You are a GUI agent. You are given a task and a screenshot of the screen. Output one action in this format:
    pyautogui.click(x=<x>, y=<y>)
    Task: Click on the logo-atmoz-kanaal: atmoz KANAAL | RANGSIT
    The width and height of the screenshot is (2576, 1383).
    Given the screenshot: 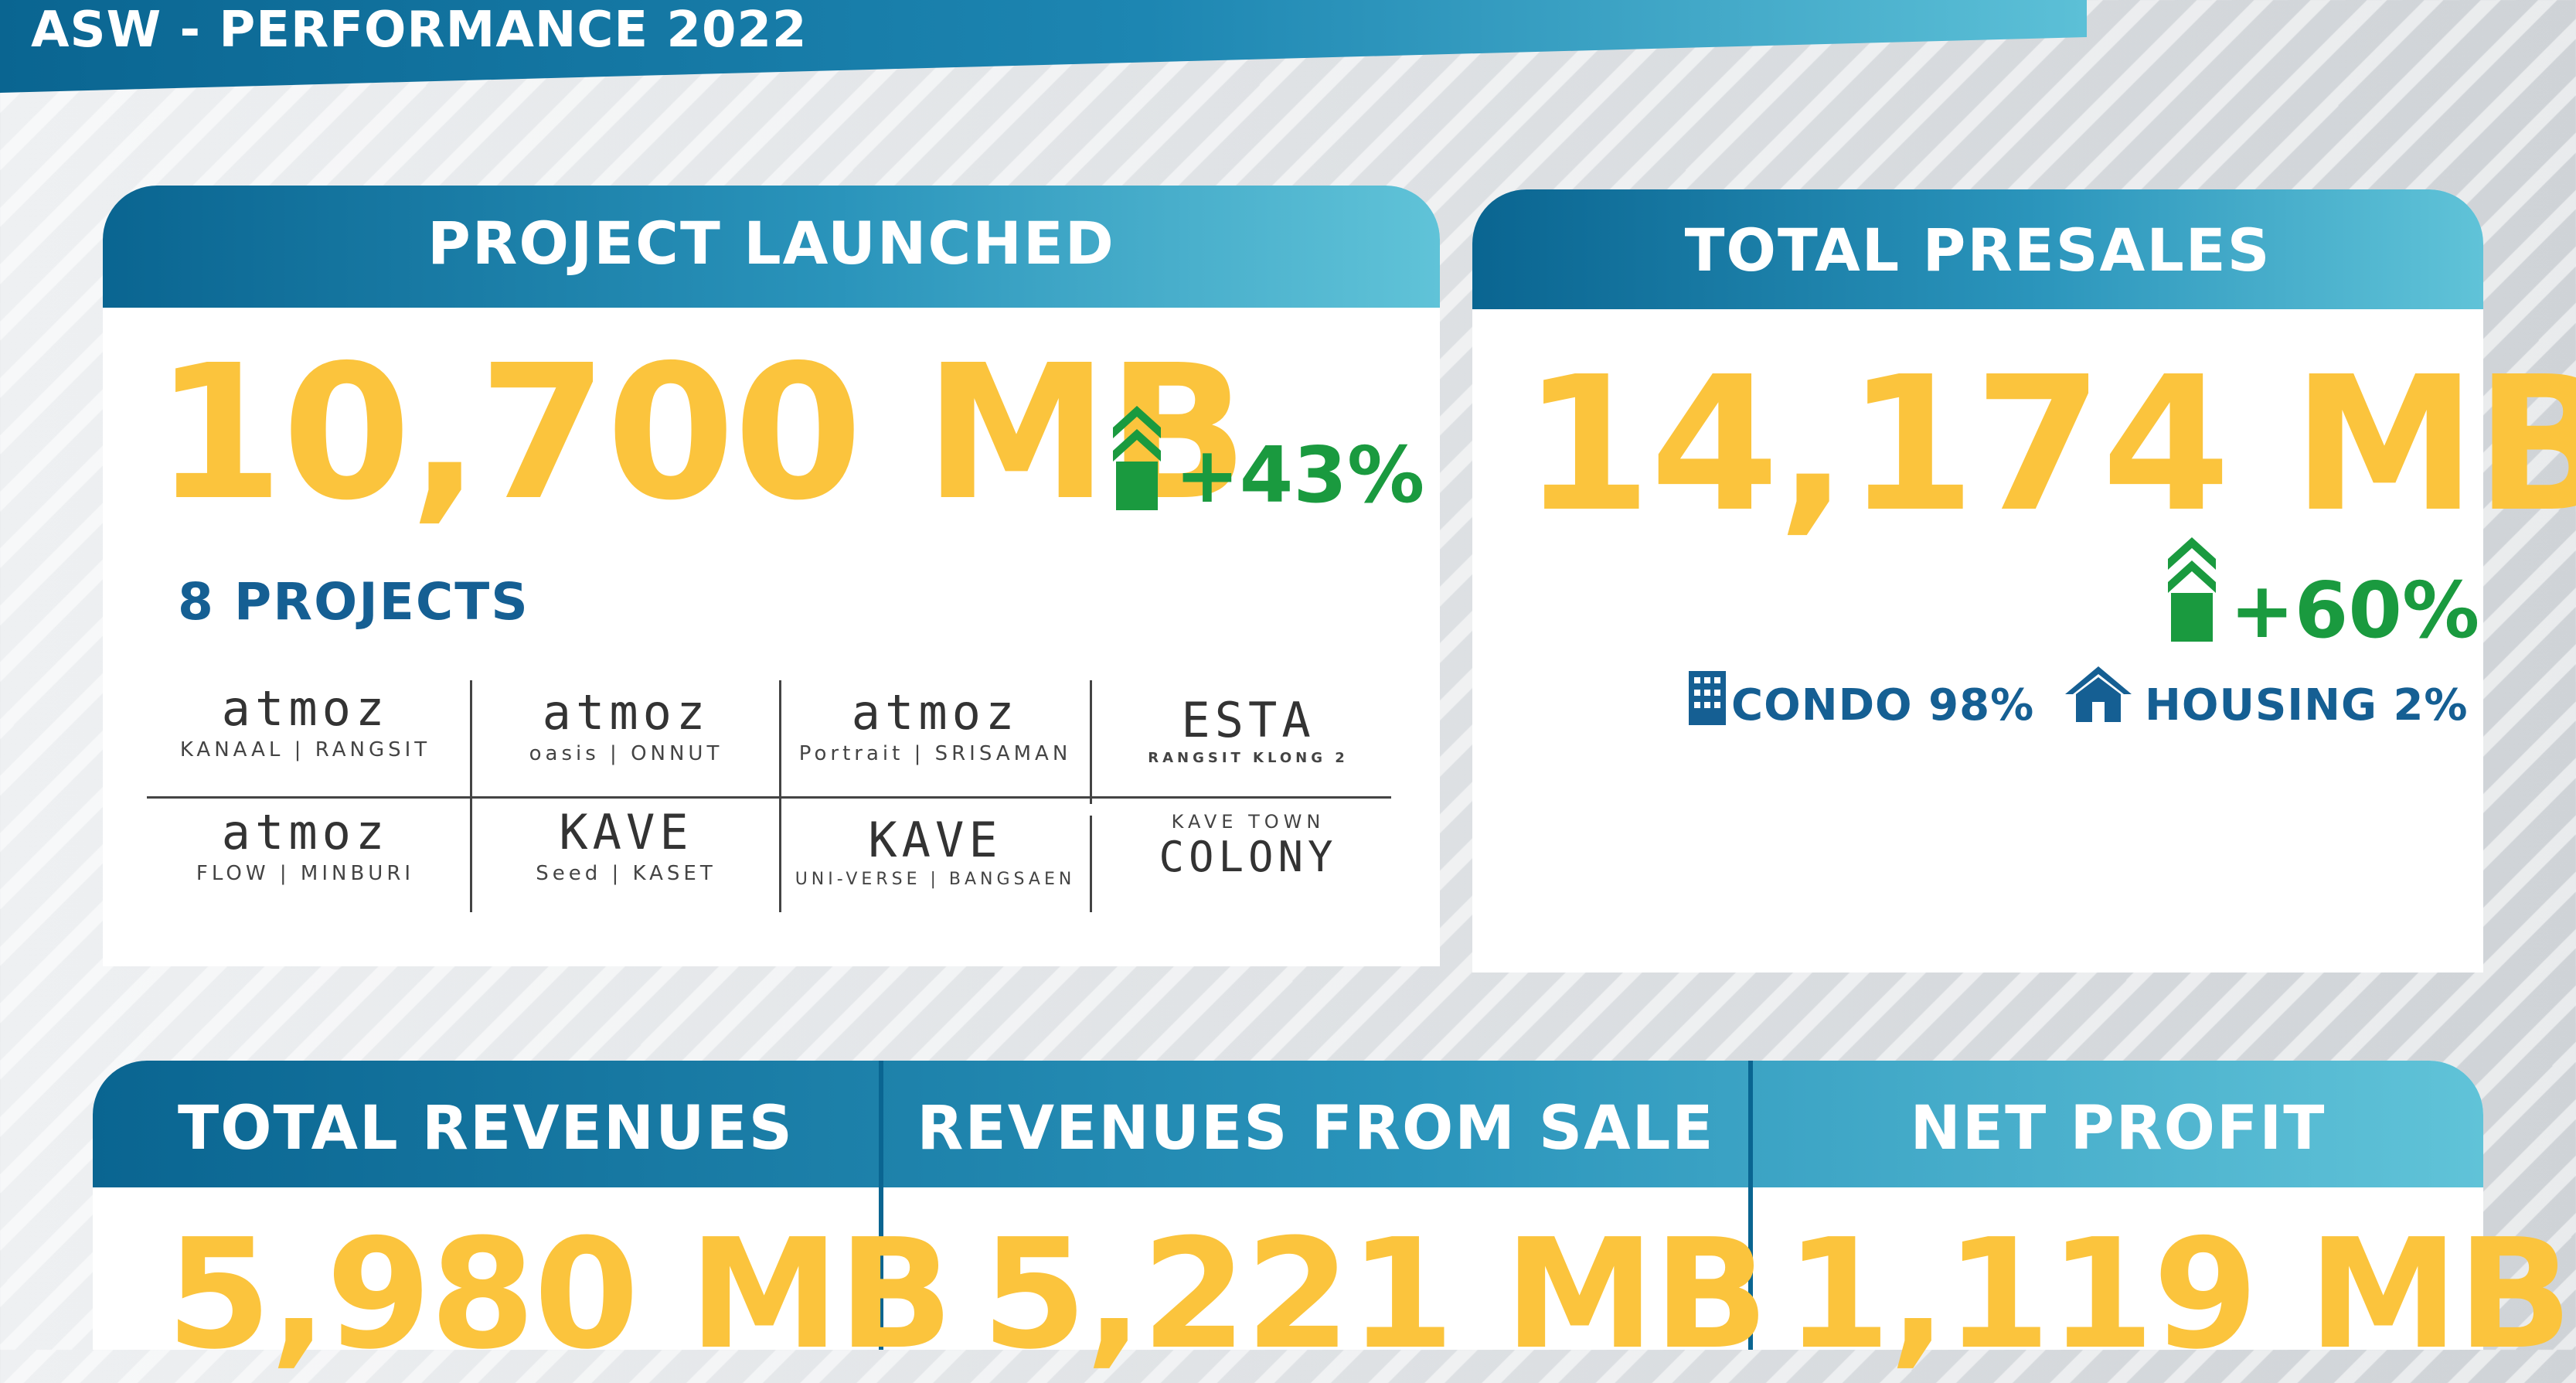 What is the action you would take?
    pyautogui.click(x=305, y=721)
    